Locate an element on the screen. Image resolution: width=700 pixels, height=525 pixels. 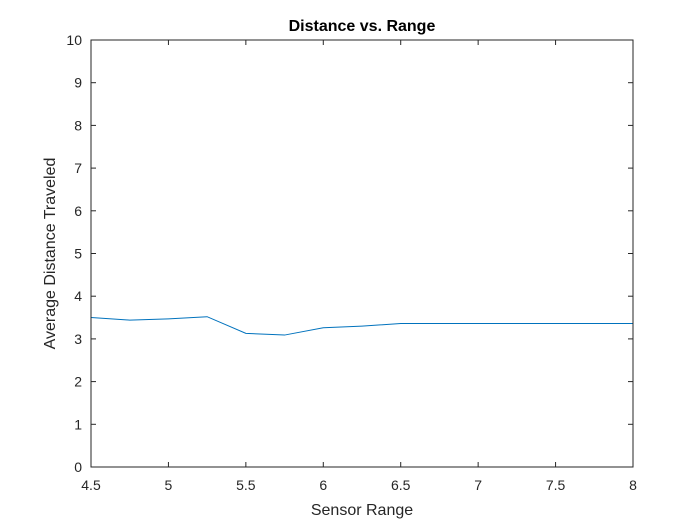
y-tick-label: 3 is located at coordinates (78, 339).